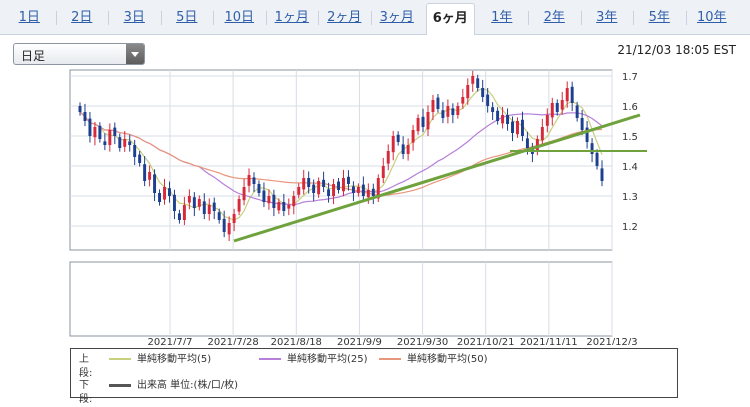  What do you see at coordinates (187, 17) in the screenshot?
I see `tab-4: 5日` at bounding box center [187, 17].